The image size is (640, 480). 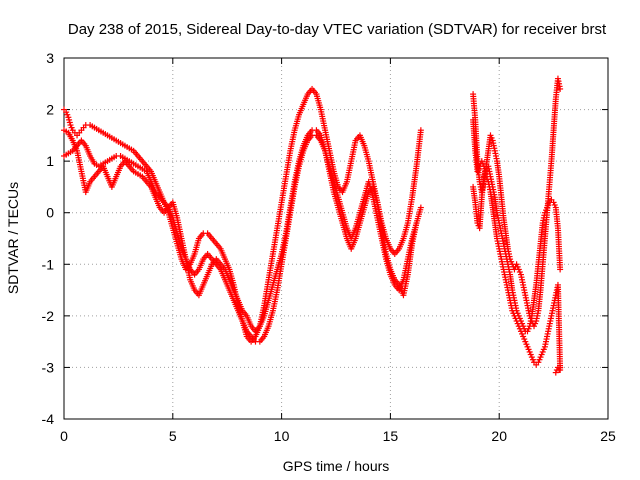 What do you see at coordinates (48, 264) in the screenshot?
I see `y-tick-label: -1` at bounding box center [48, 264].